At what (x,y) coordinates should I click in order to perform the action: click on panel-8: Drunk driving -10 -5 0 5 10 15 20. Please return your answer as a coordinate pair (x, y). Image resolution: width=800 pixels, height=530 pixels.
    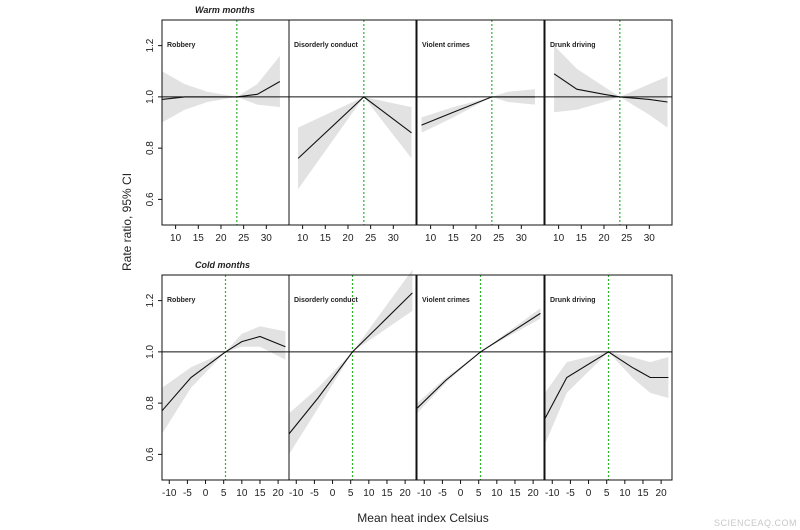
    Looking at the image, I should click on (608, 386).